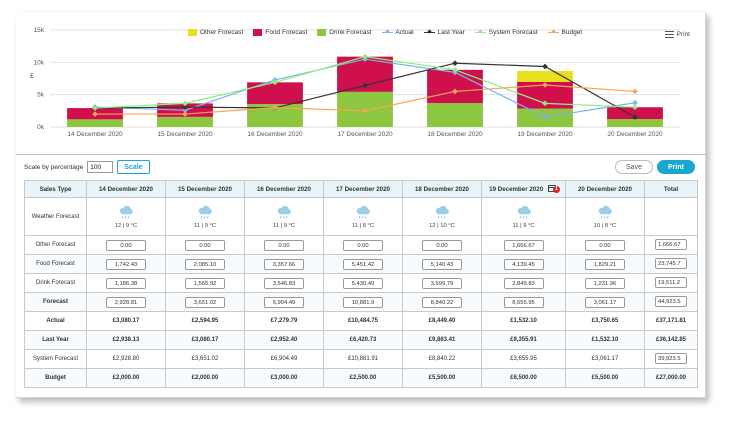 This screenshot has width=745, height=434. Describe the element at coordinates (284, 359) in the screenshot. I see `value-cell: £6,904.49` at that location.